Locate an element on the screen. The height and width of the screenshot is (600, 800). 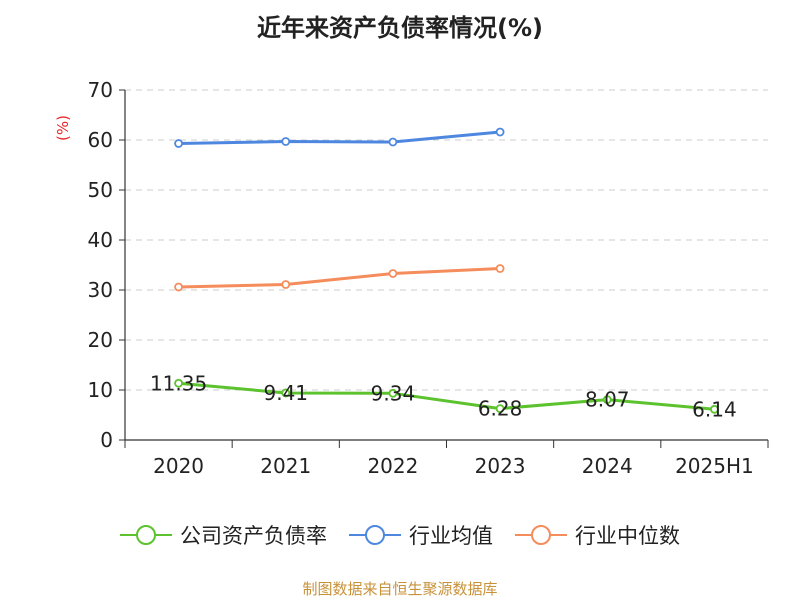
data-label: 11.35 is located at coordinates (178, 383).